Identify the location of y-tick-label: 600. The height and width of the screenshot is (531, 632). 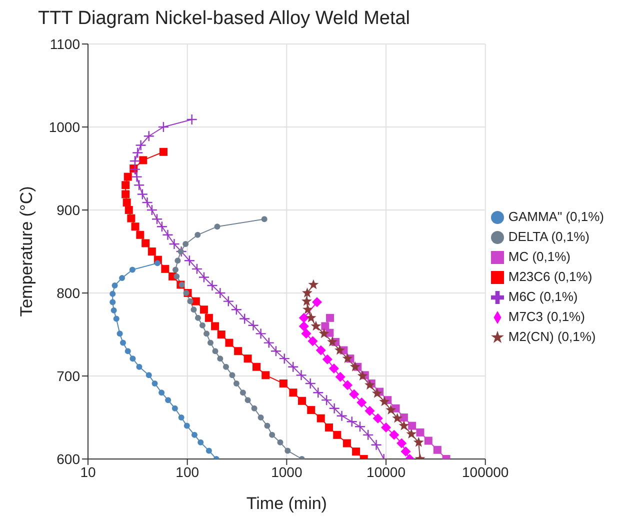
(68, 458).